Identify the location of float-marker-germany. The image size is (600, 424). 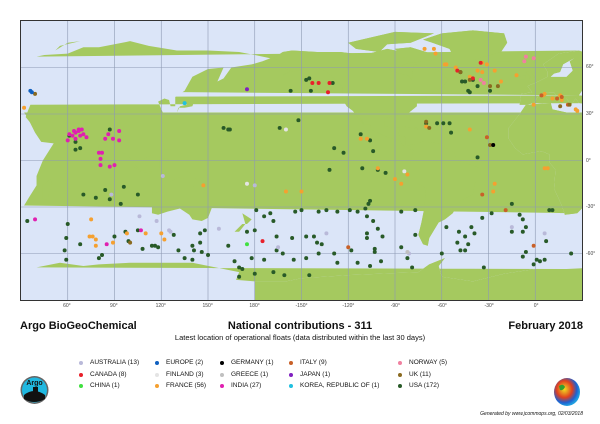
(493, 145).